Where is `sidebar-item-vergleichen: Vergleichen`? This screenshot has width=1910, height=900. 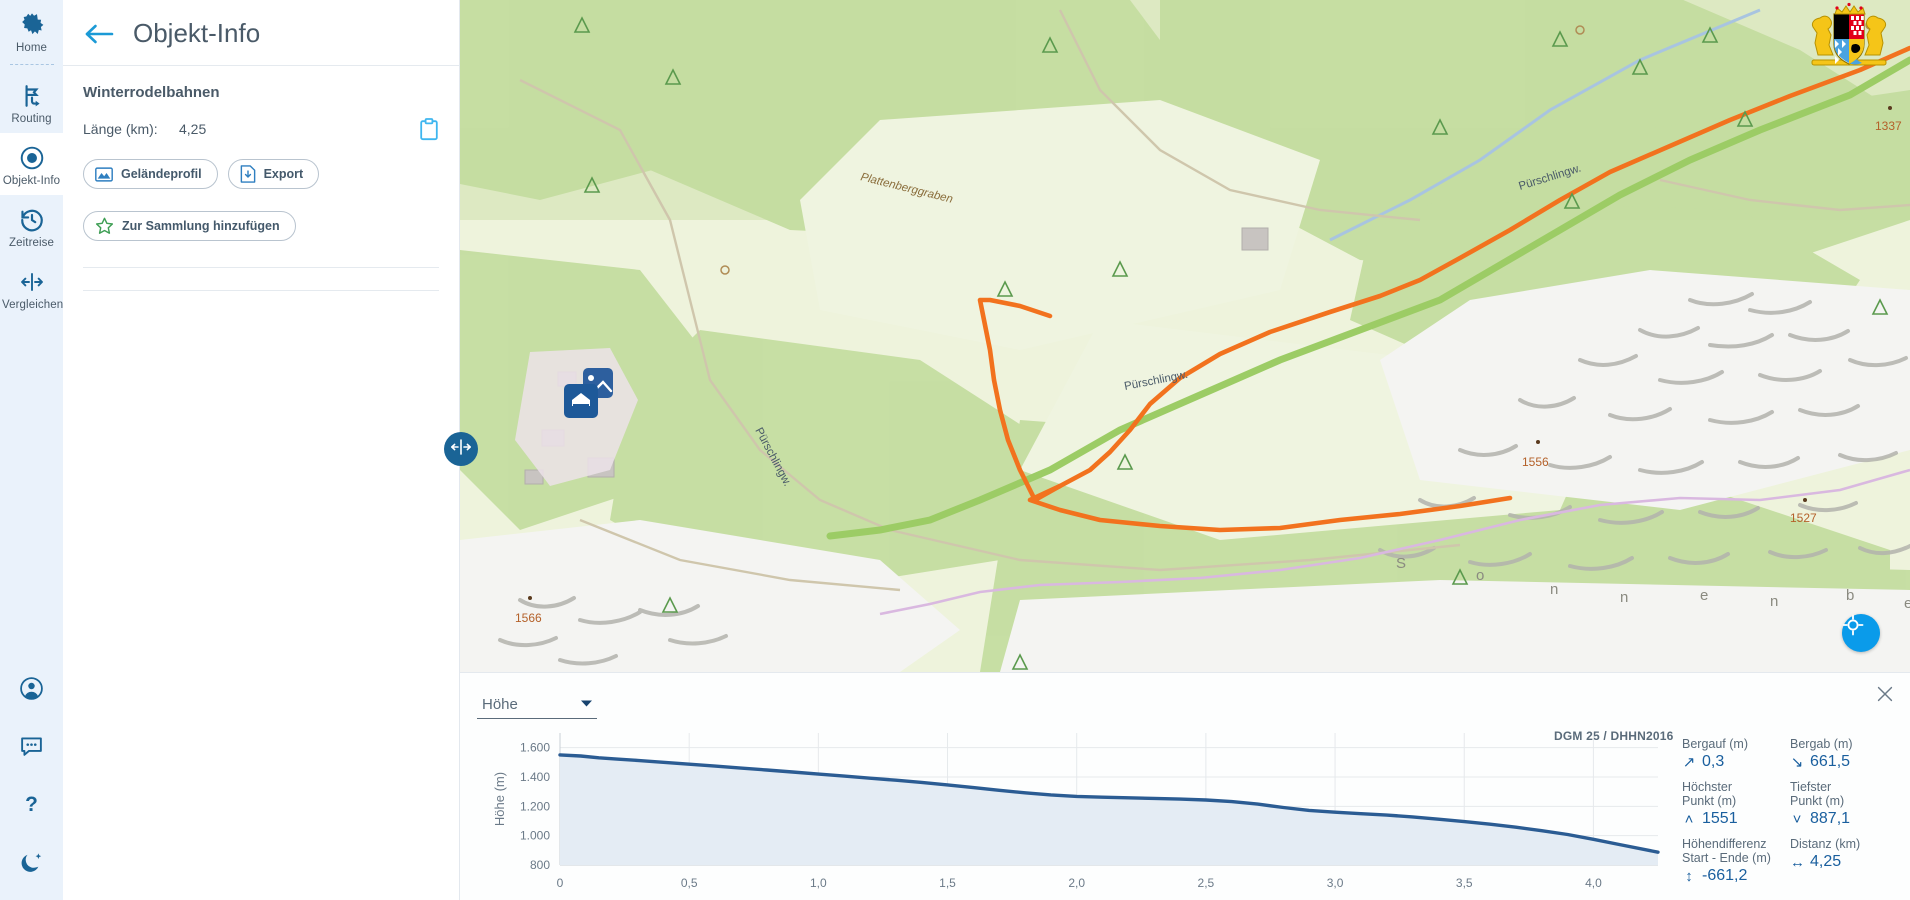
sidebar-item-vergleichen: Vergleichen is located at coordinates (31, 288).